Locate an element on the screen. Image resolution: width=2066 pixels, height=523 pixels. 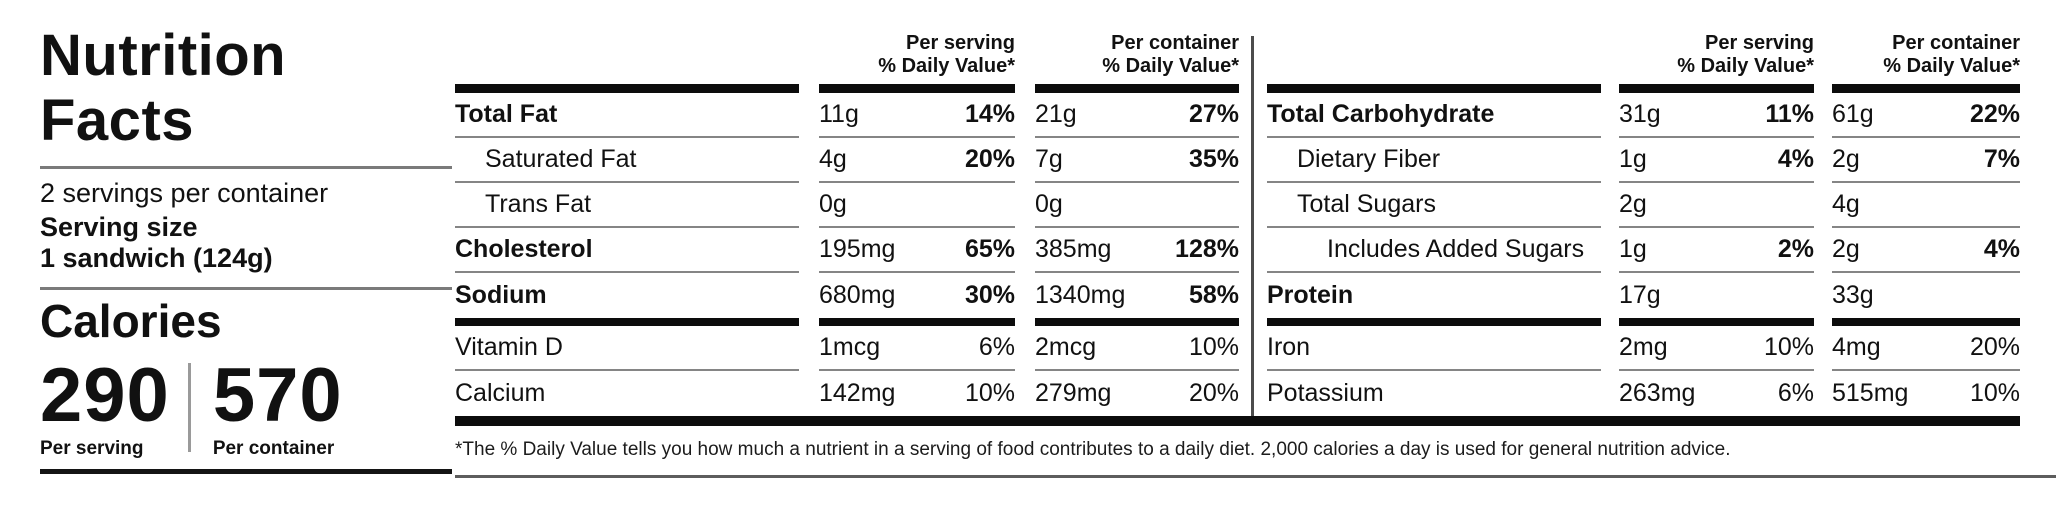
serving-size-value: 1 sandwich (124g) is located at coordinates (156, 258).